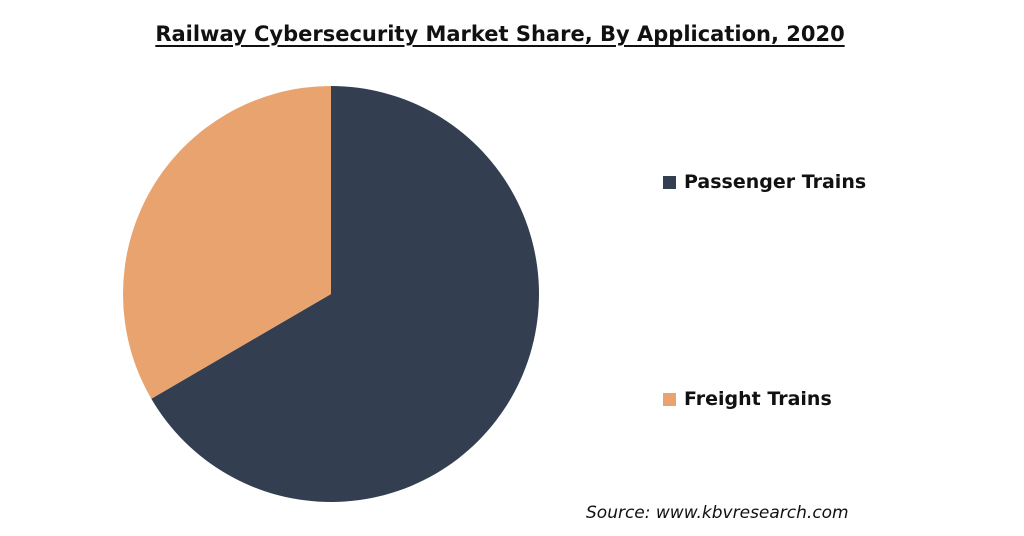 This screenshot has width=1024, height=536. I want to click on legend-swatch-freight-trains, so click(669, 399).